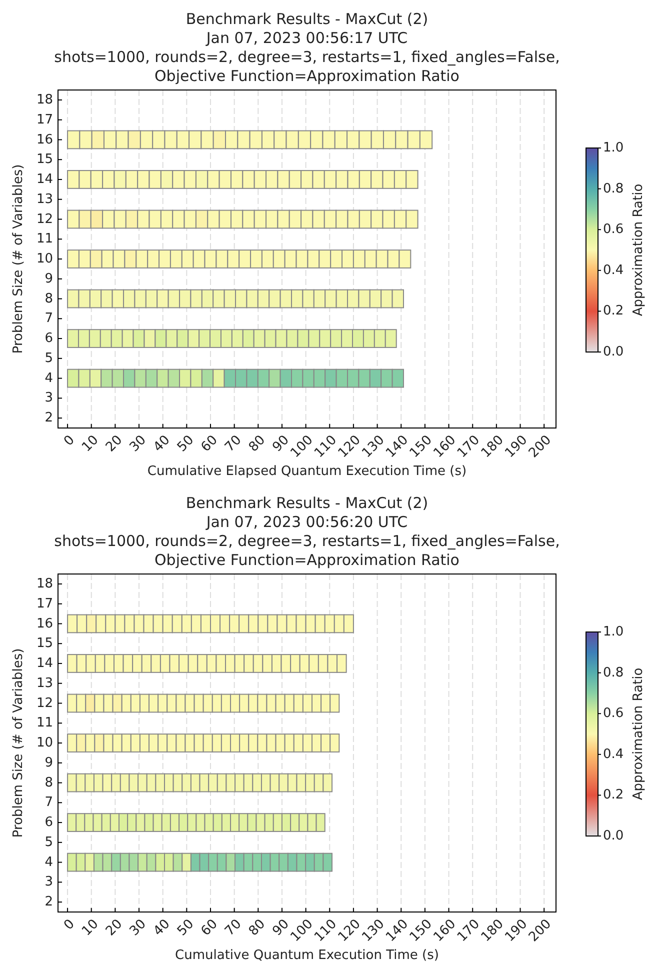 This screenshot has height=968, width=668. I want to click on x-axis-title: Cumulative Elapsed Quantum Execution Time (s), so click(307, 471).